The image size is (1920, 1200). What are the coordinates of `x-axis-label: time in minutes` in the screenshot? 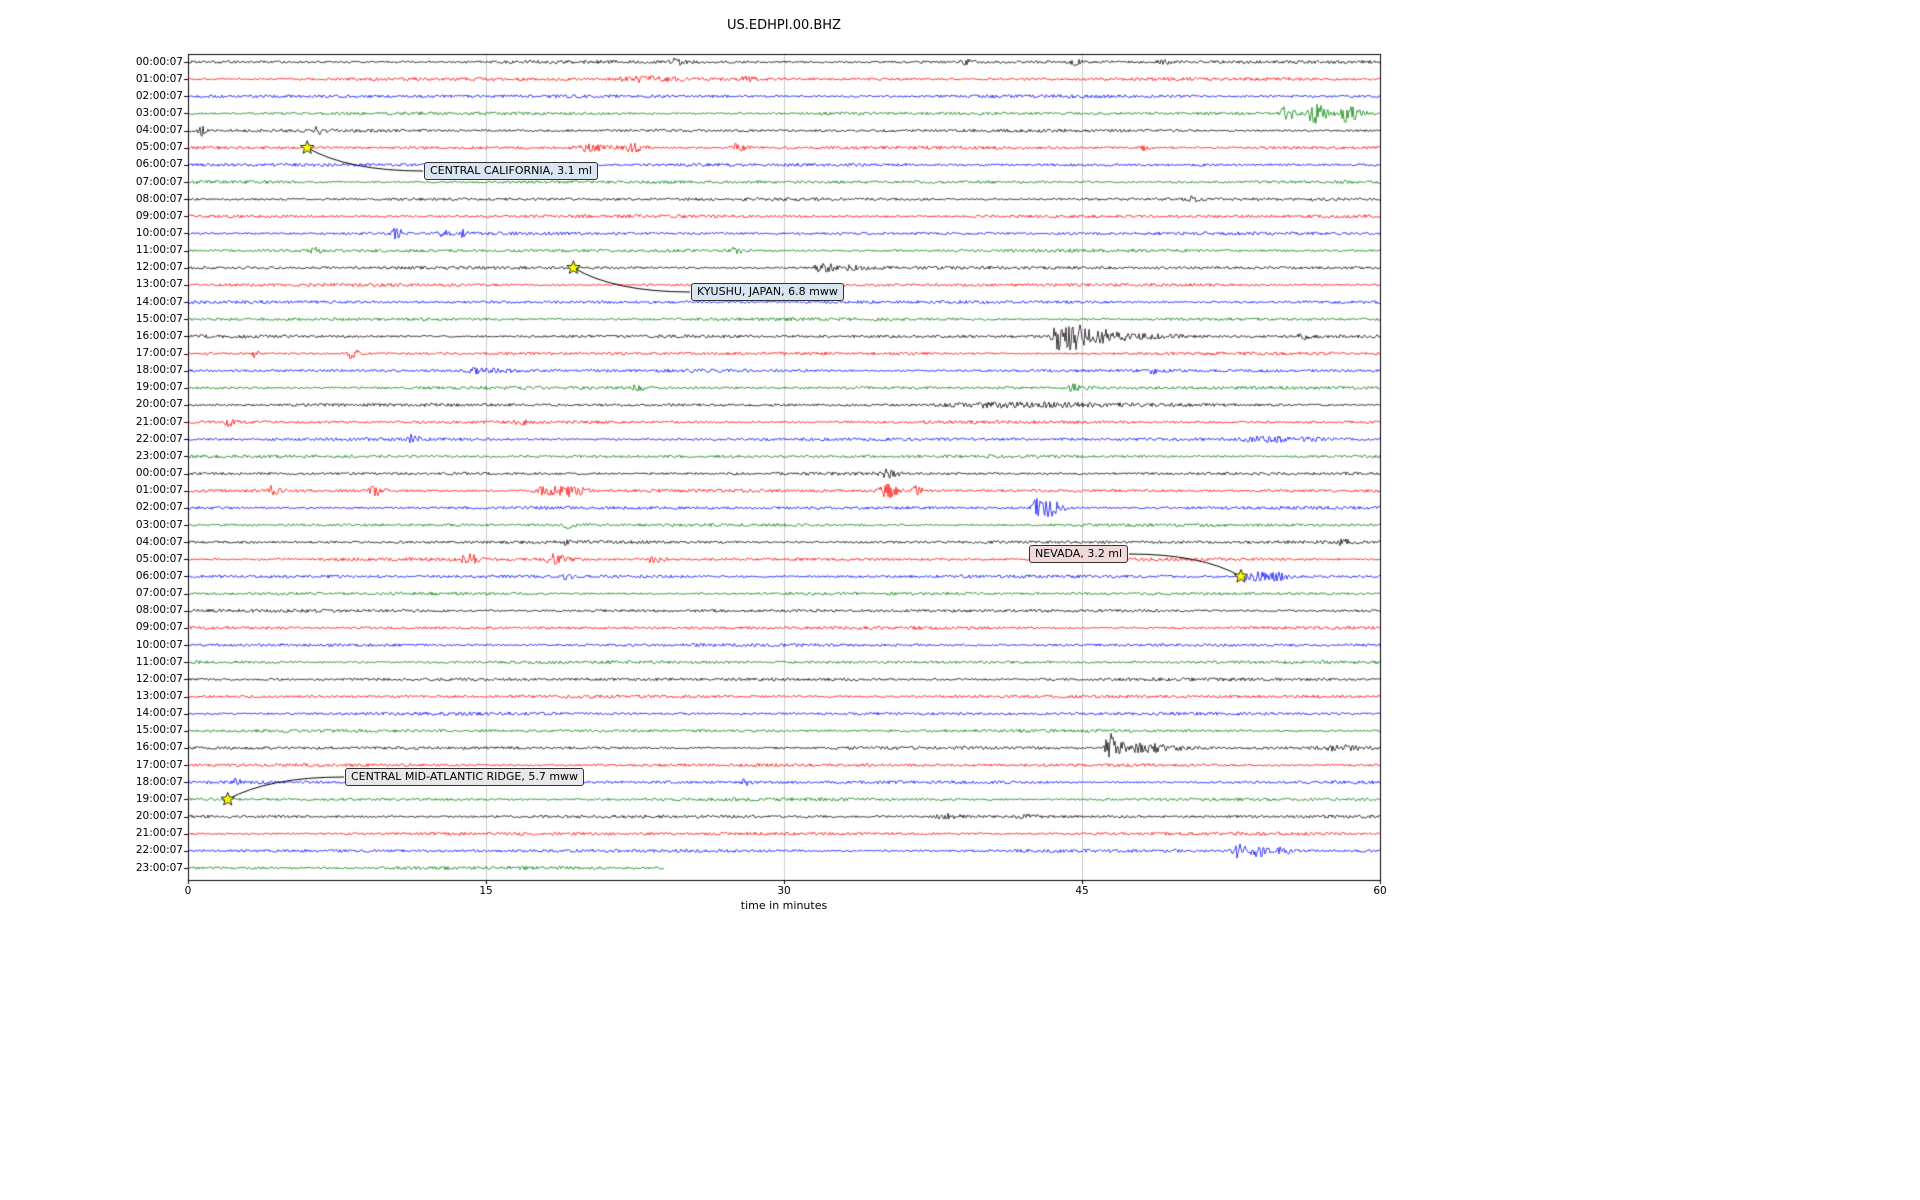 It's located at (784, 905).